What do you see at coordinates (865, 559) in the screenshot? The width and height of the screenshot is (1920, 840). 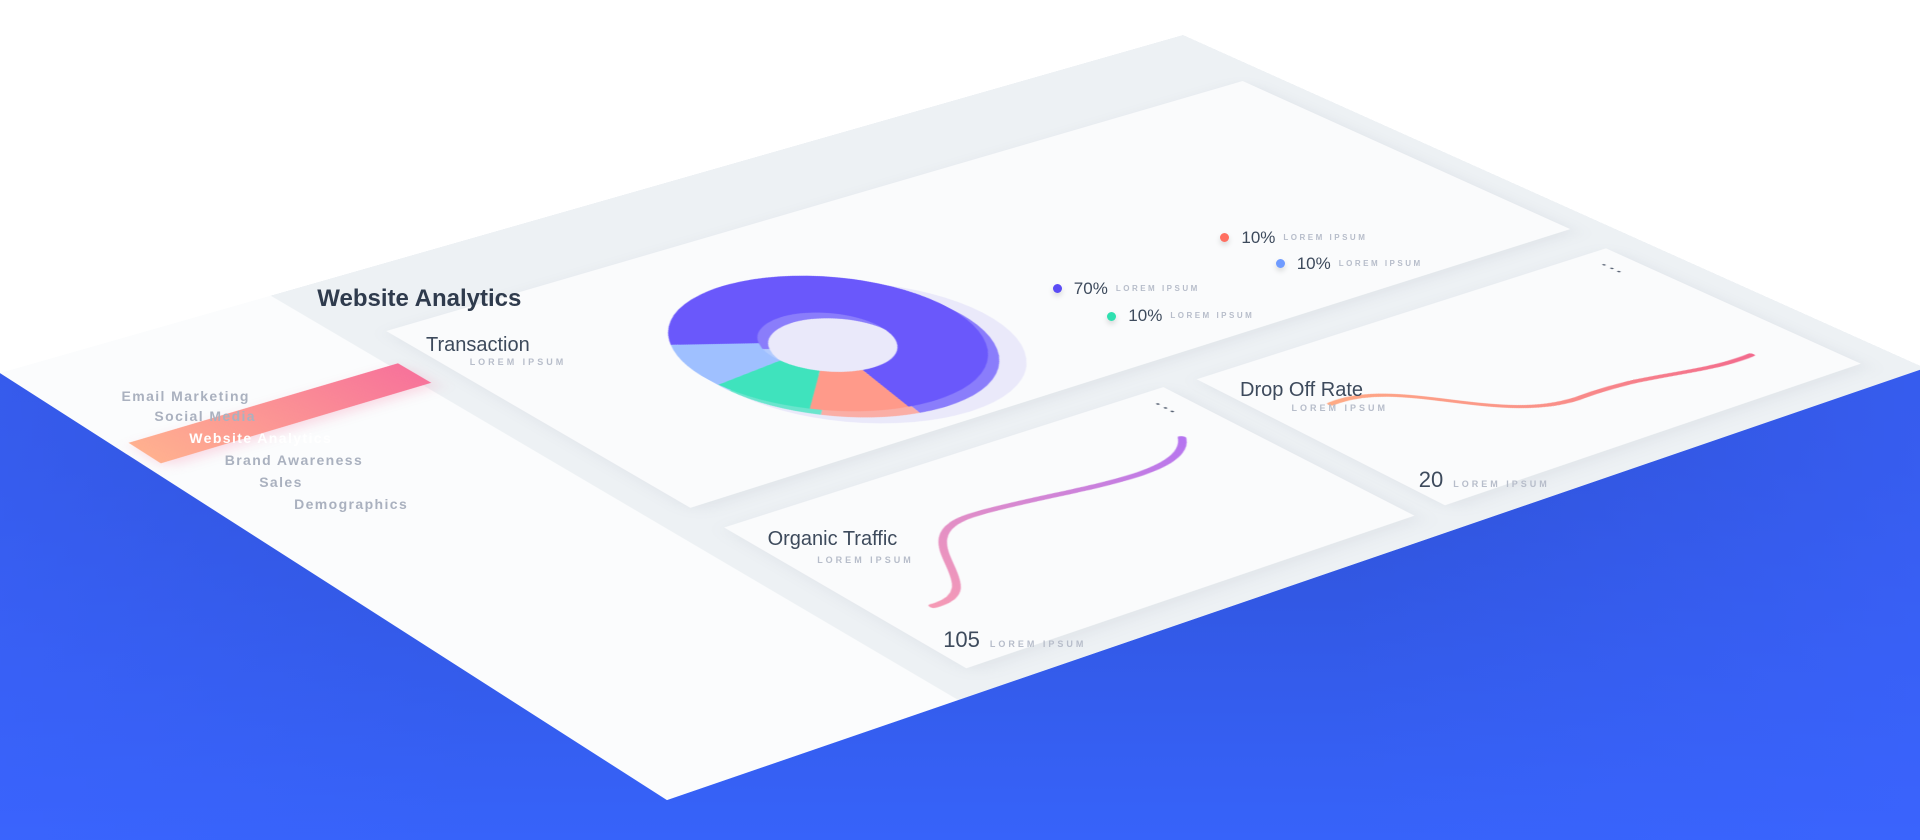 I see `organic-traffic-subtitle: LOREM IPSUM` at bounding box center [865, 559].